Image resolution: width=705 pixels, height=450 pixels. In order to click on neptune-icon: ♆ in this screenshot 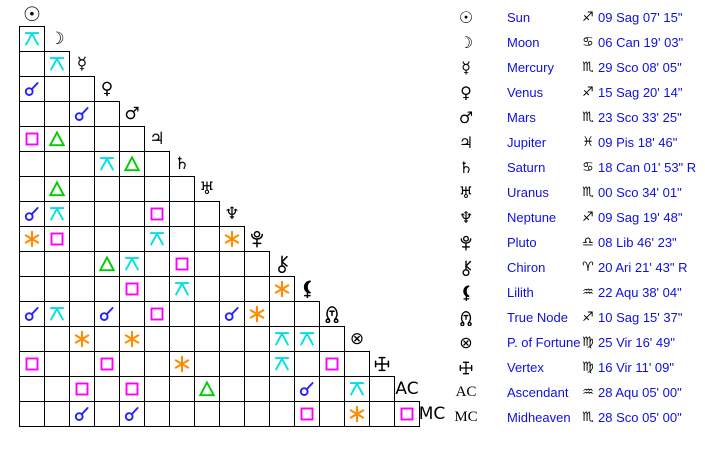, I will do `click(232, 213)`.